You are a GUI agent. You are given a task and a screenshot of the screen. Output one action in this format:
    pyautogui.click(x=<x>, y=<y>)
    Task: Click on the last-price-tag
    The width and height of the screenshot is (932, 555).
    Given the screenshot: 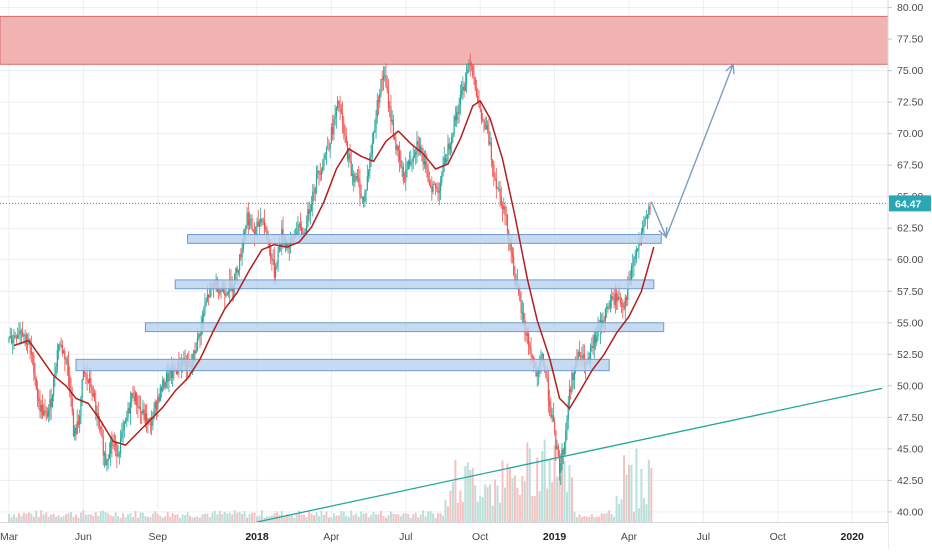 What is the action you would take?
    pyautogui.click(x=910, y=203)
    